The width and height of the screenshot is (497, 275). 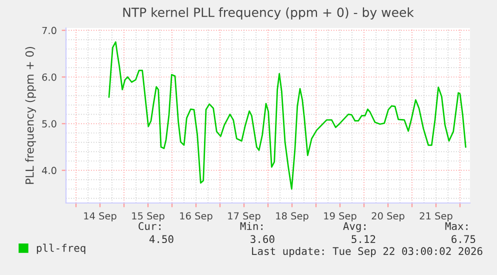 I want to click on text: Last update: Tue Sep 22 03:00:02 2026, so click(x=367, y=252).